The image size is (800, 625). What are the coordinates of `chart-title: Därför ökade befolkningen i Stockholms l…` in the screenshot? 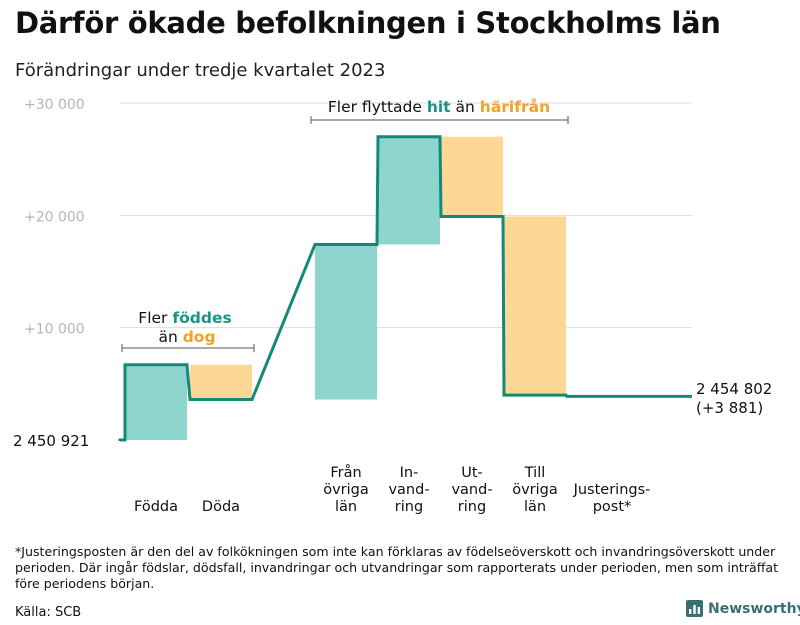 It's located at (368, 23).